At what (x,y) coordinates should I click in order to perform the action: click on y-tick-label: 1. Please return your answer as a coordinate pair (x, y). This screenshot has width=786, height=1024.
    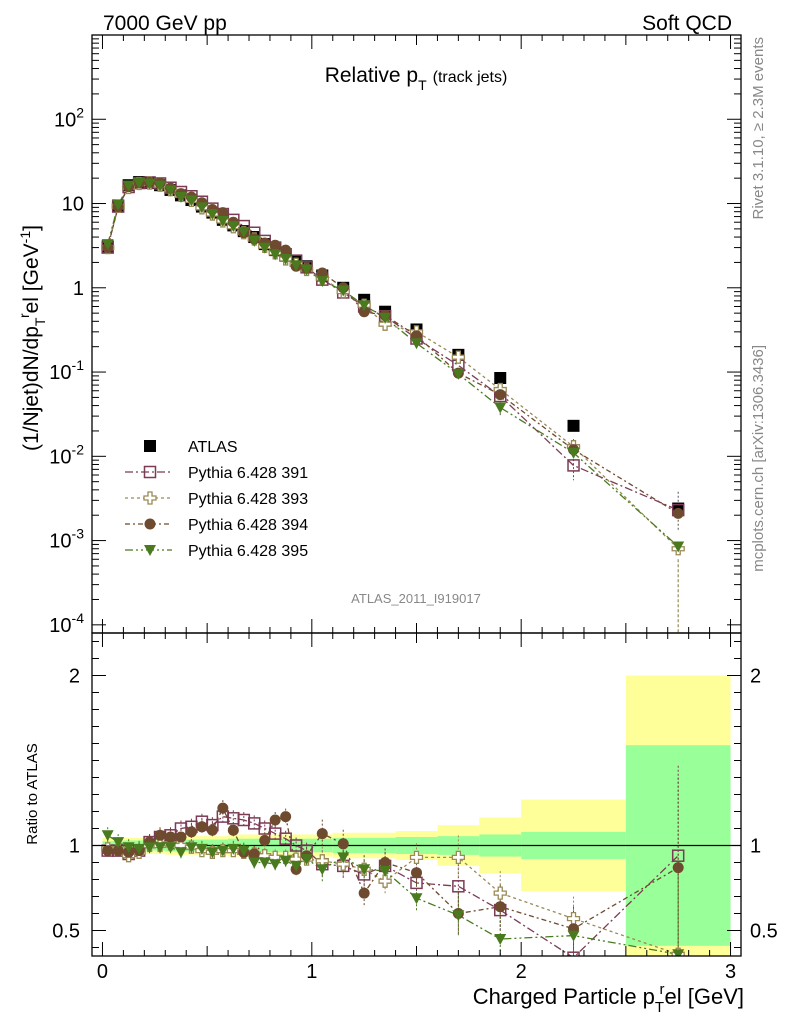
    Looking at the image, I should click on (74, 847).